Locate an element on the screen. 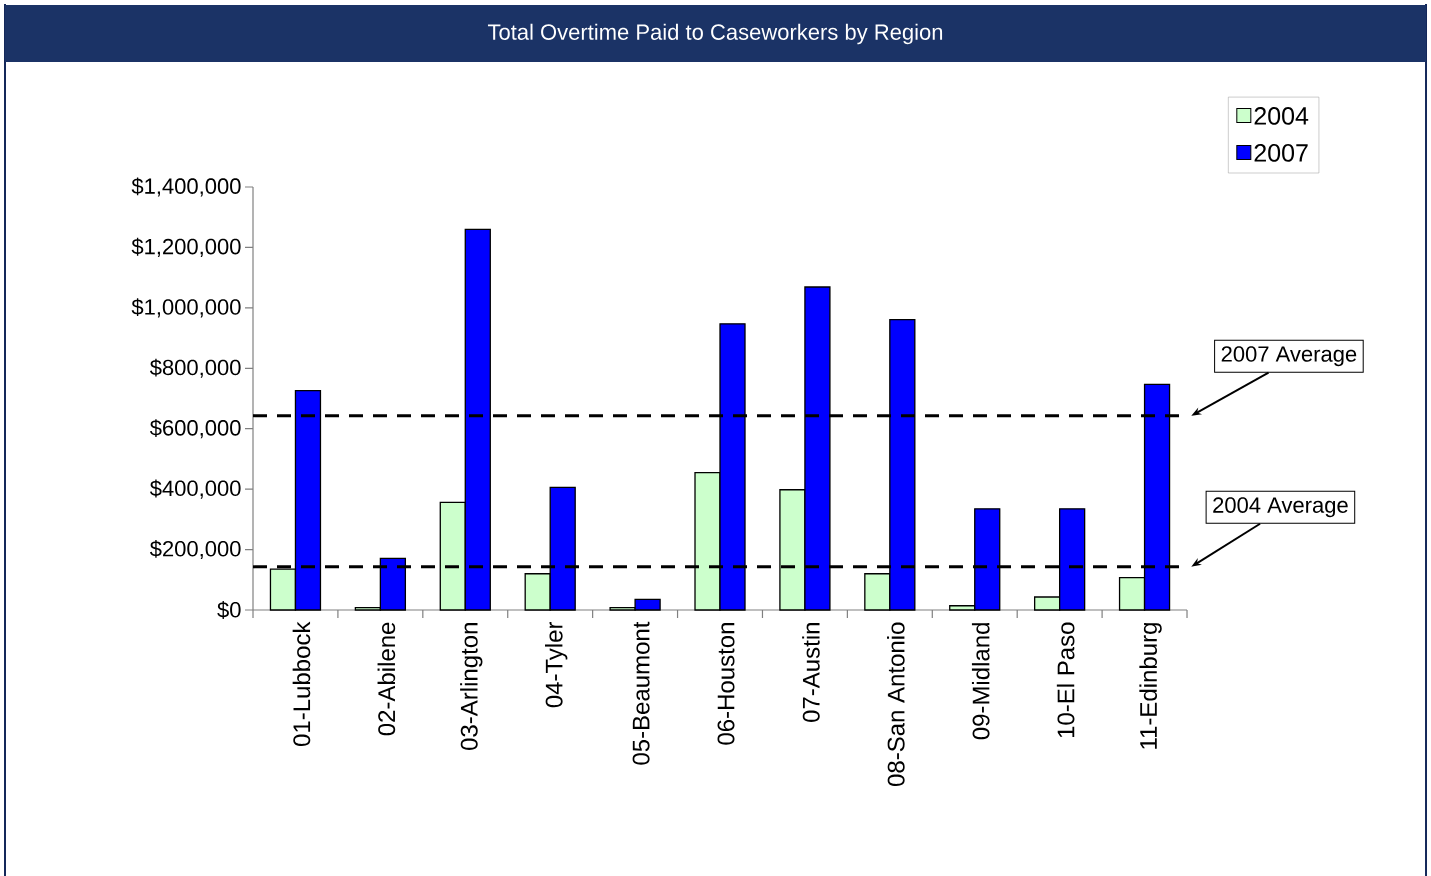  x-tick-label: 04-Tyler is located at coordinates (556, 664).